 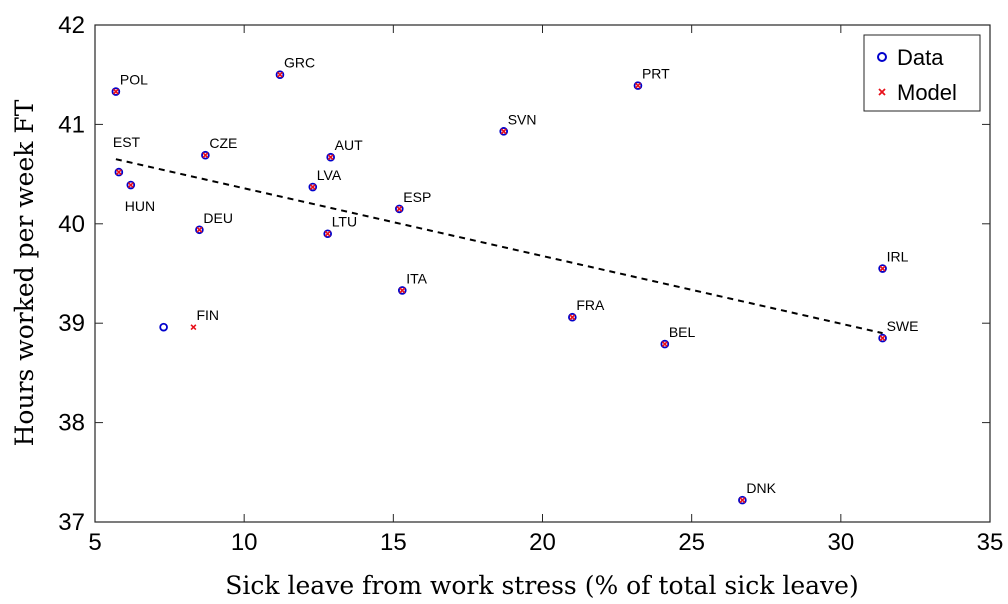 I want to click on data-point-cze, so click(x=205, y=155).